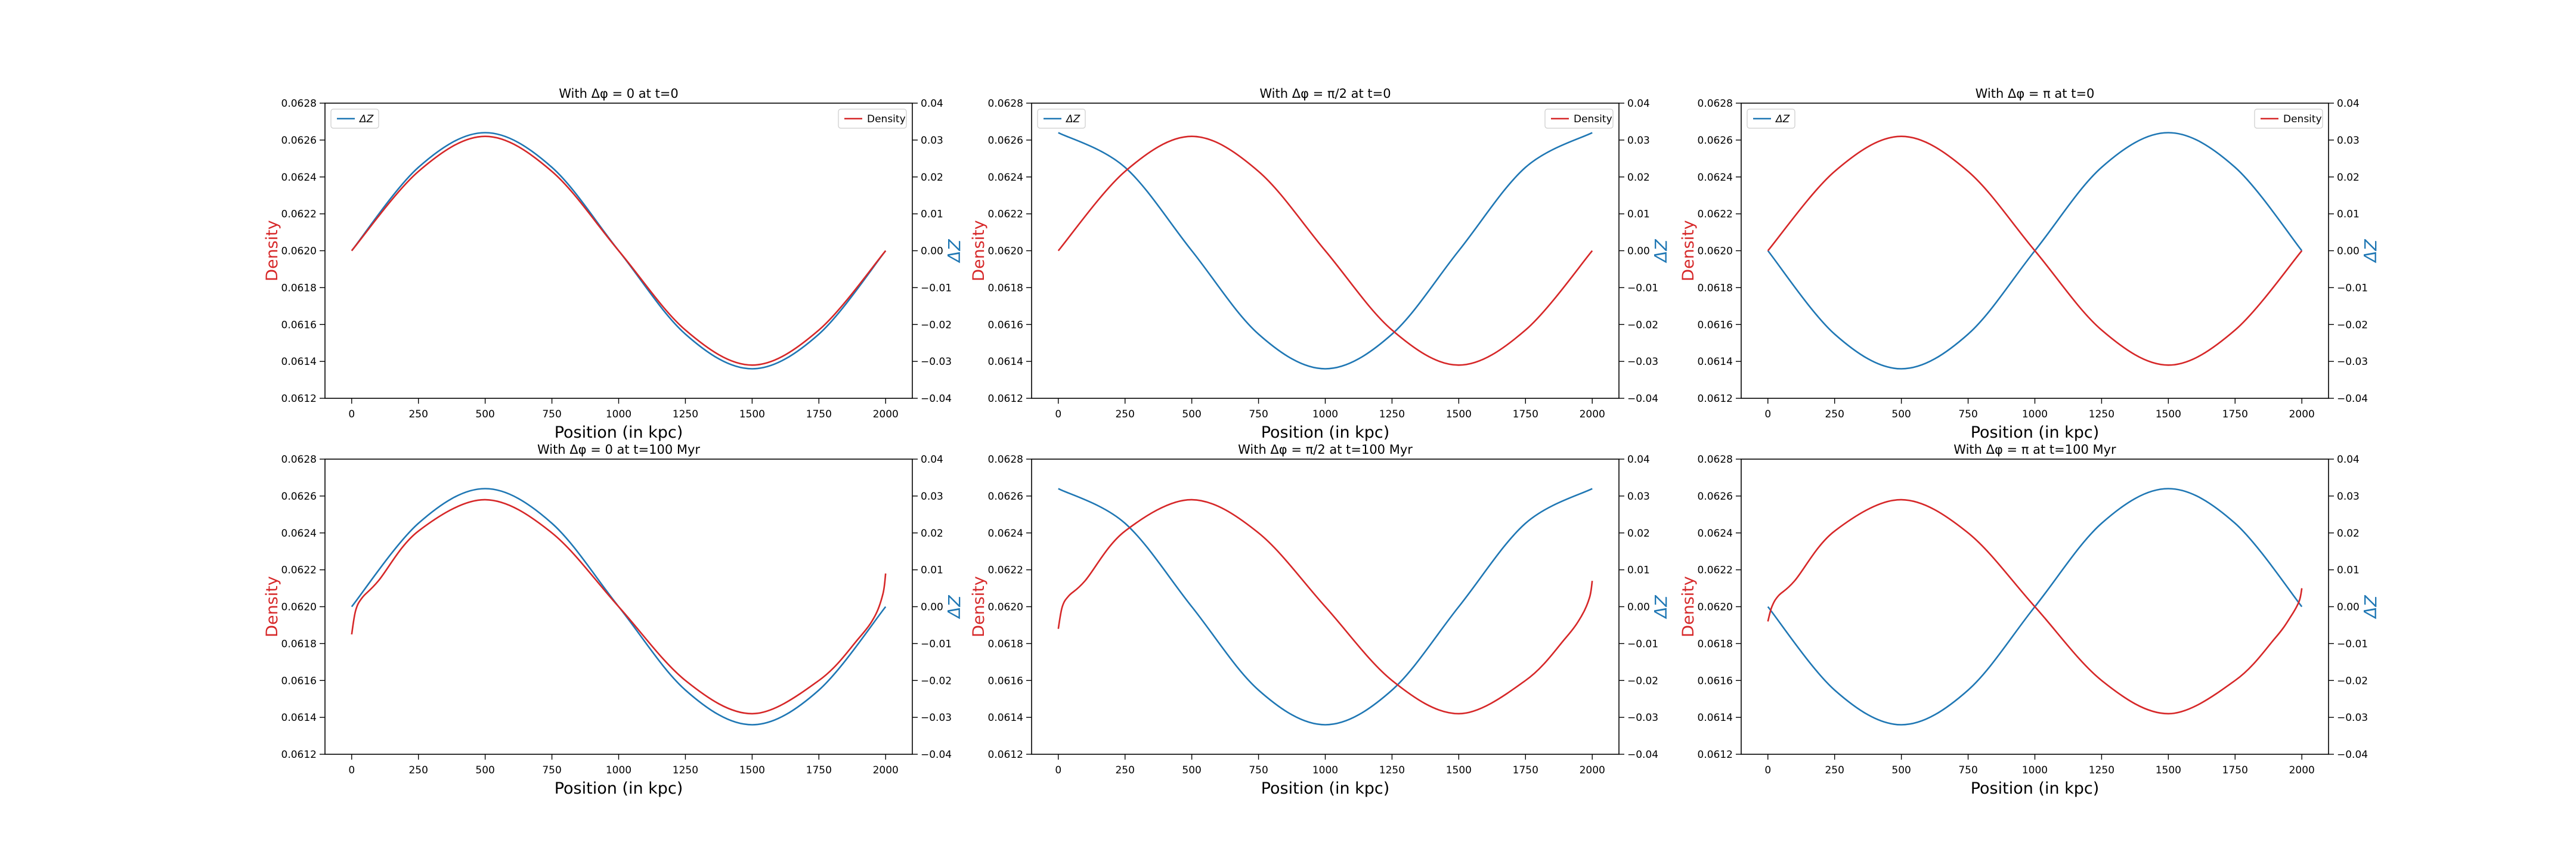 This screenshot has width=2576, height=861. Describe the element at coordinates (1968, 770) in the screenshot. I see `x-tick-label: 750` at that location.